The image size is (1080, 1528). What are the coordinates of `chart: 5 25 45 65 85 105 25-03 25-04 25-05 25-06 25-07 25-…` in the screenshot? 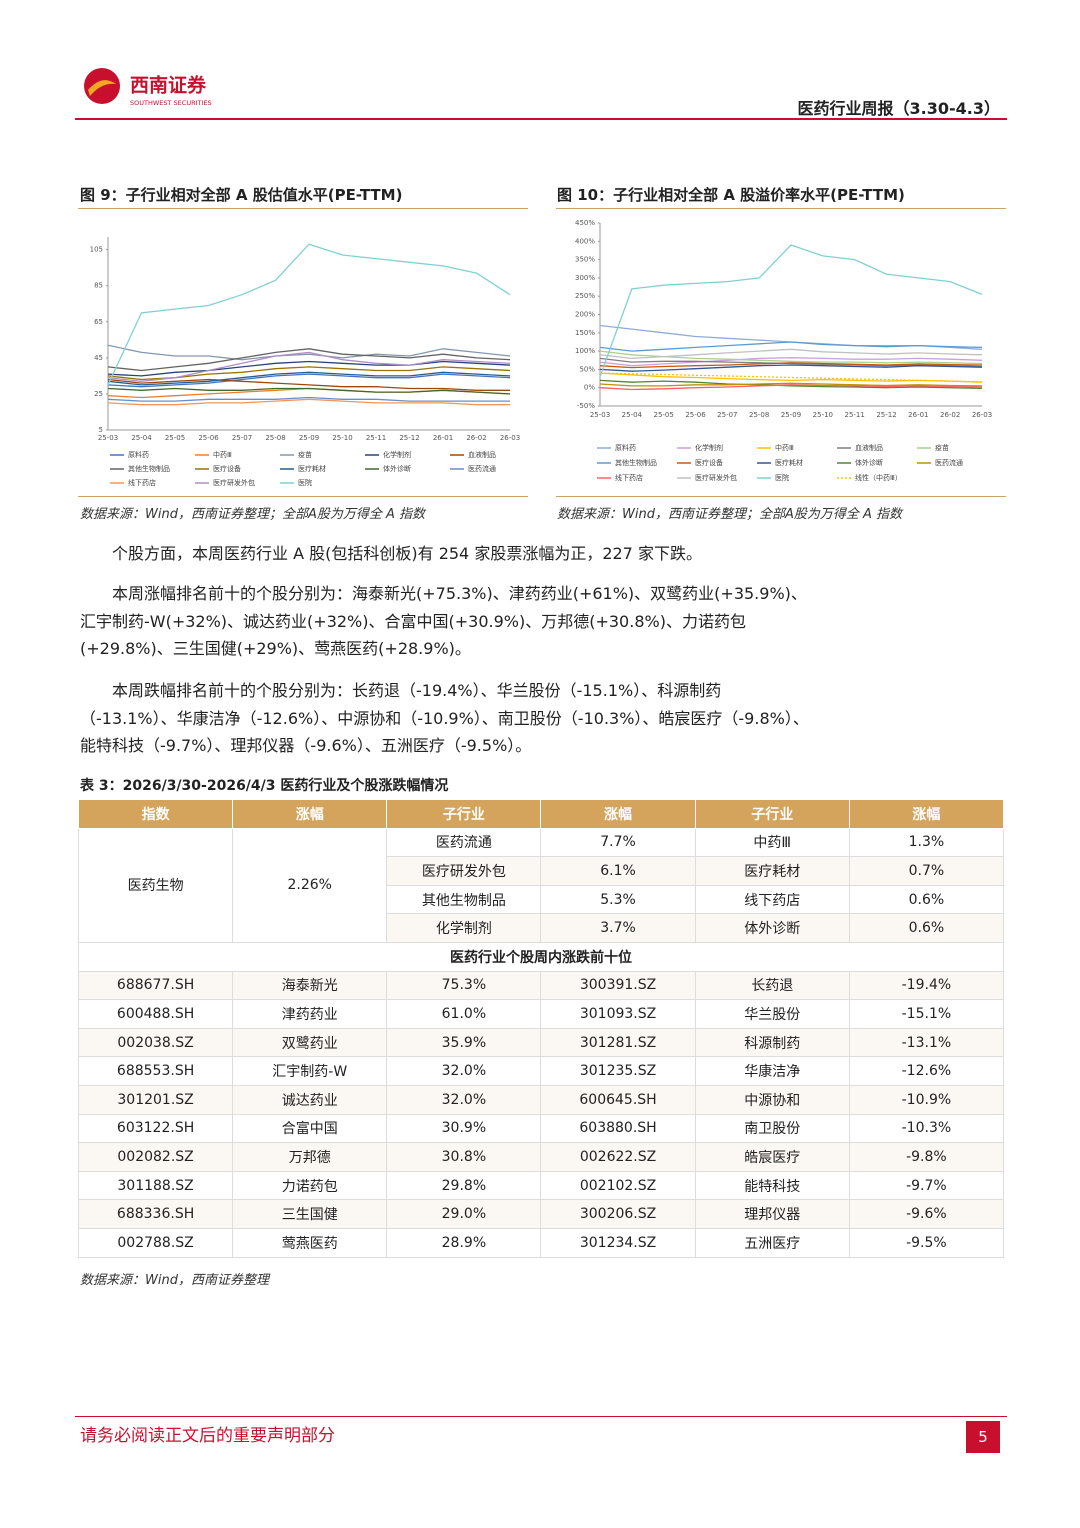 It's located at (305, 362).